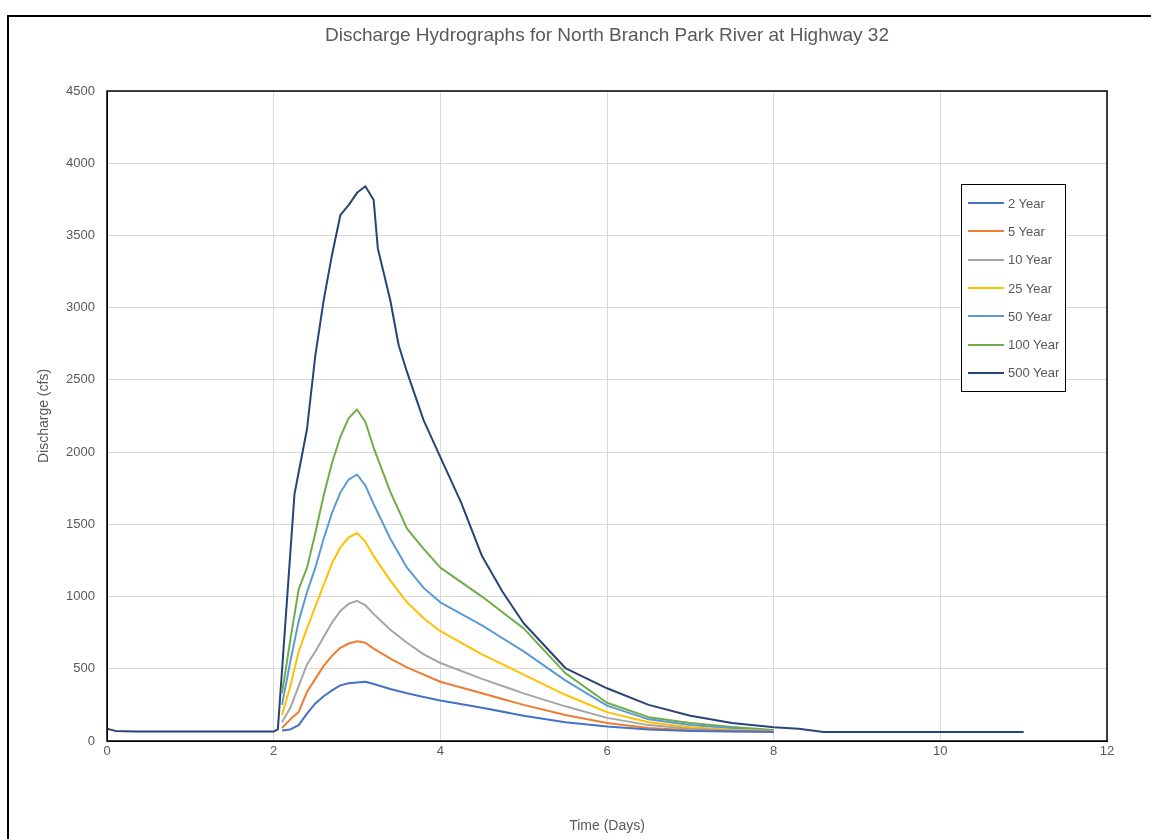  I want to click on legend-label: 2 Year, so click(1026, 203).